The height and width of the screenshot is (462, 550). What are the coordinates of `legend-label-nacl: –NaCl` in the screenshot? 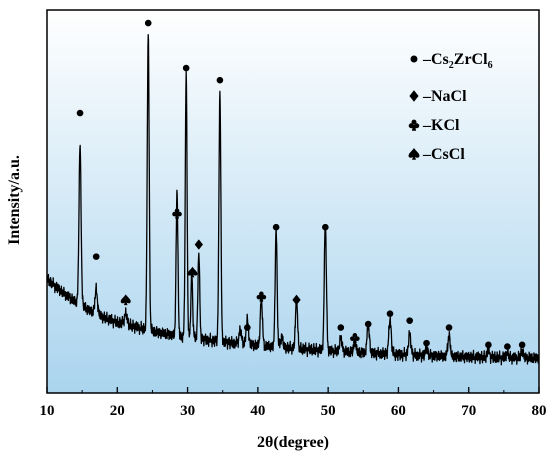 It's located at (444, 96).